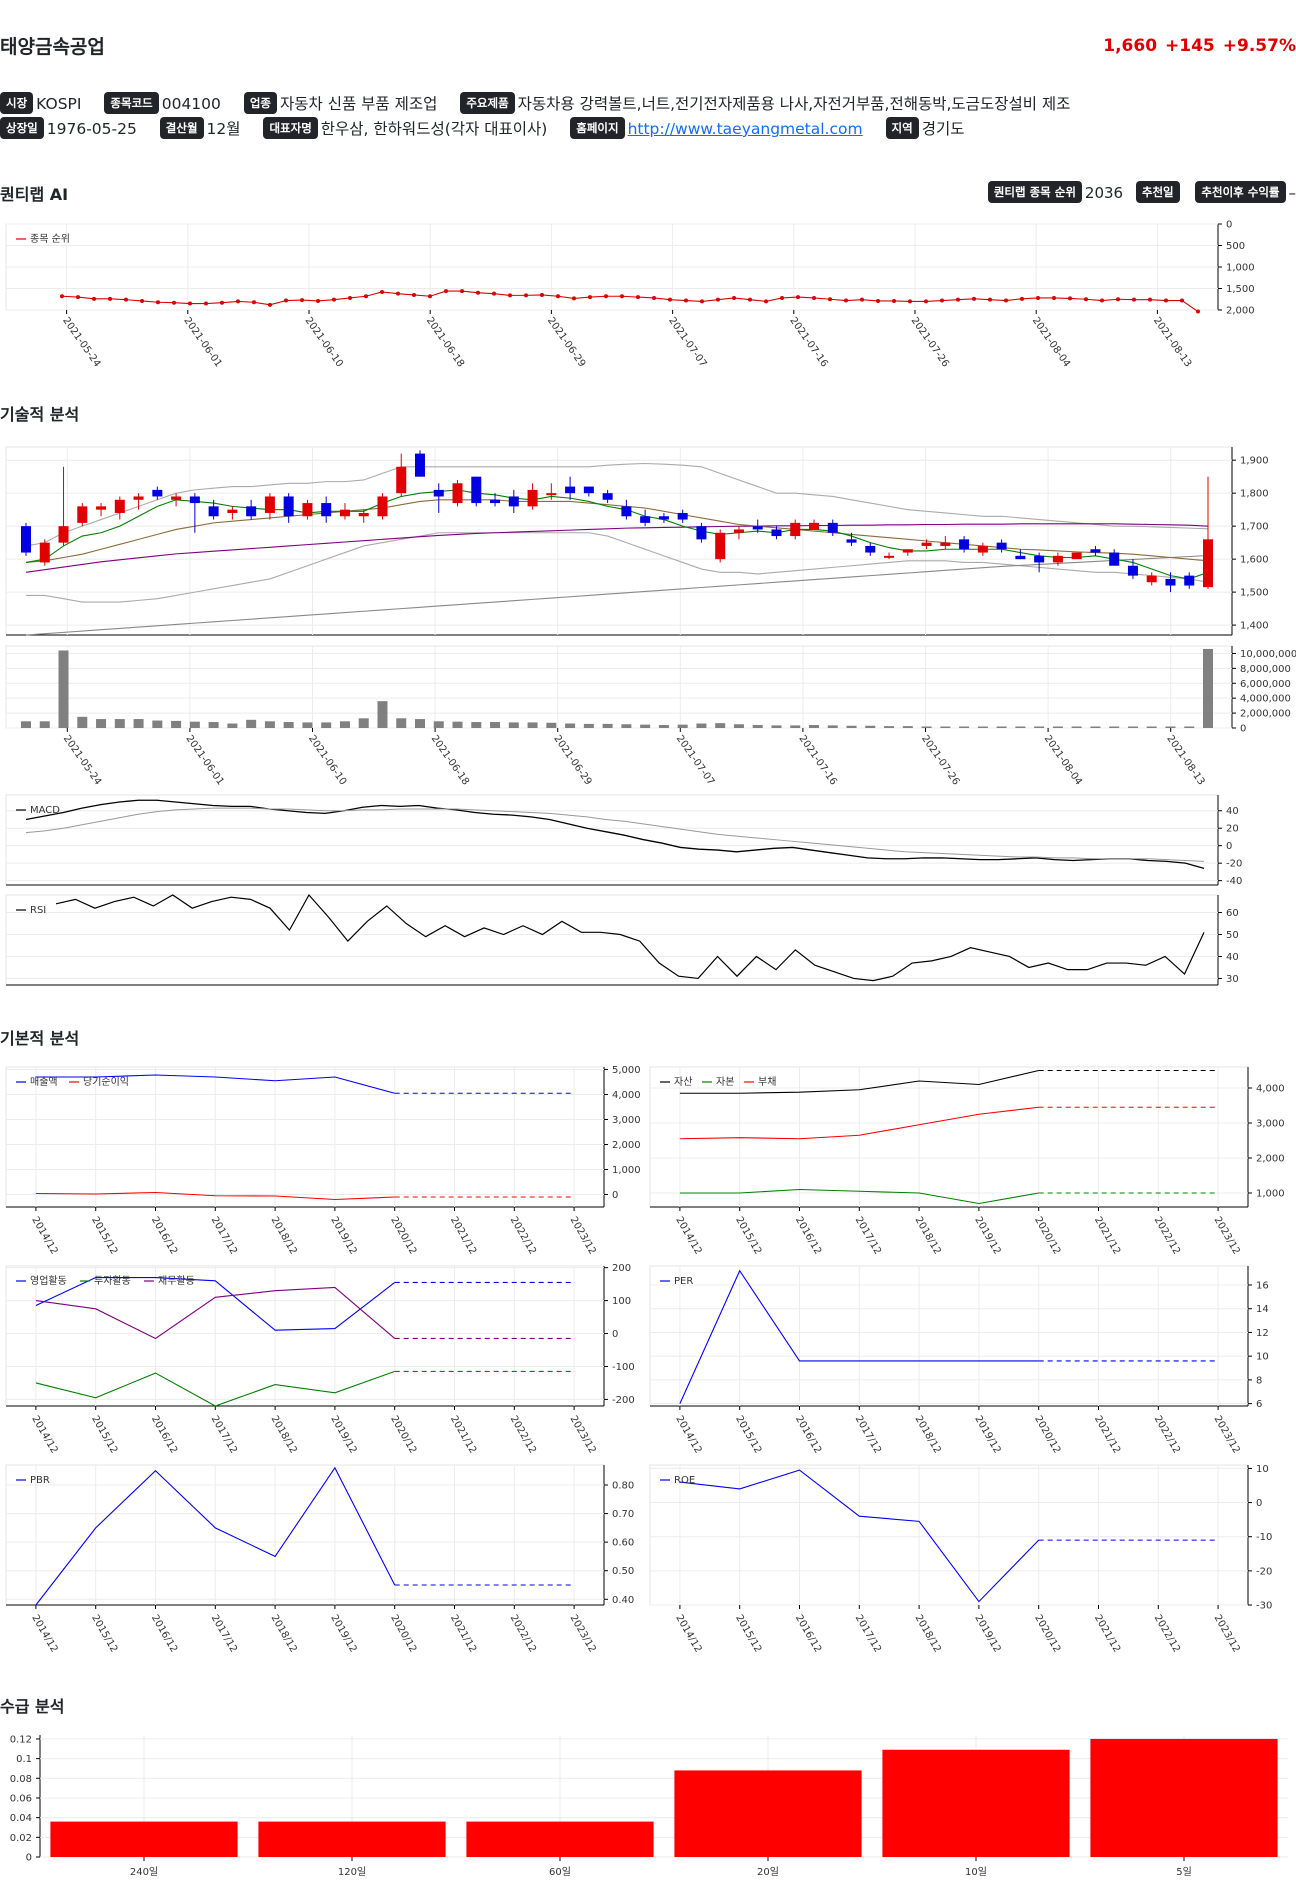 Image resolution: width=1296 pixels, height=1893 pixels. What do you see at coordinates (144, 1872) in the screenshot?
I see `supply-xtick-label: 240일` at bounding box center [144, 1872].